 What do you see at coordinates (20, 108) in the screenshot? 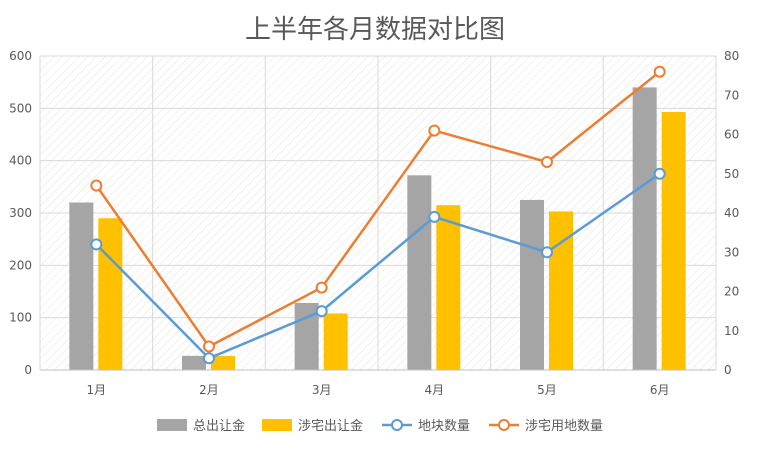
I see `y-left-tick-label: 500` at bounding box center [20, 108].